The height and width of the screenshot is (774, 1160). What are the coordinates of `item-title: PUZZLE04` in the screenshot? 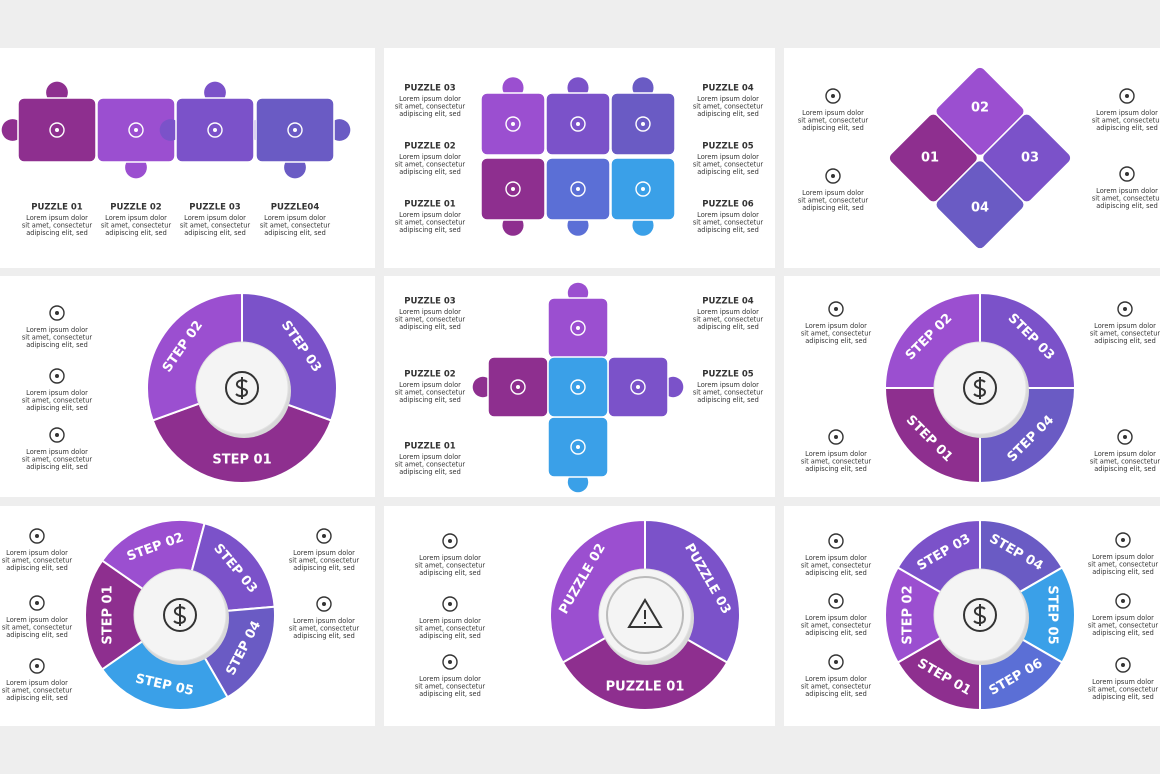 It's located at (295, 208).